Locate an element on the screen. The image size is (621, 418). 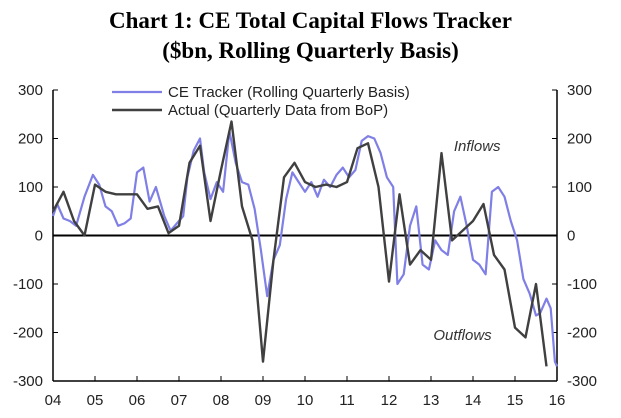
x-tick-label: 10 is located at coordinates (305, 400).